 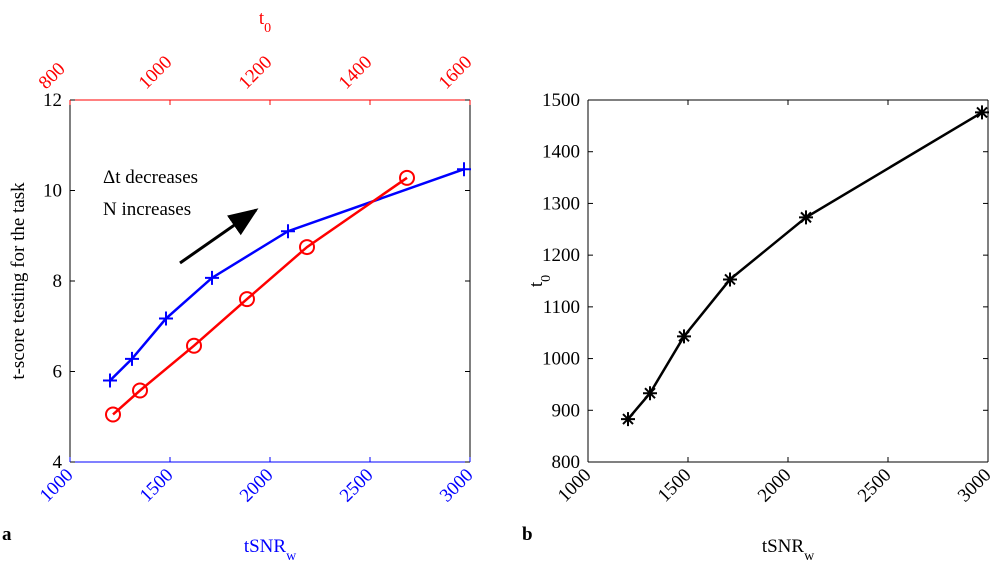 What do you see at coordinates (7, 534) in the screenshot?
I see `panel-label: a` at bounding box center [7, 534].